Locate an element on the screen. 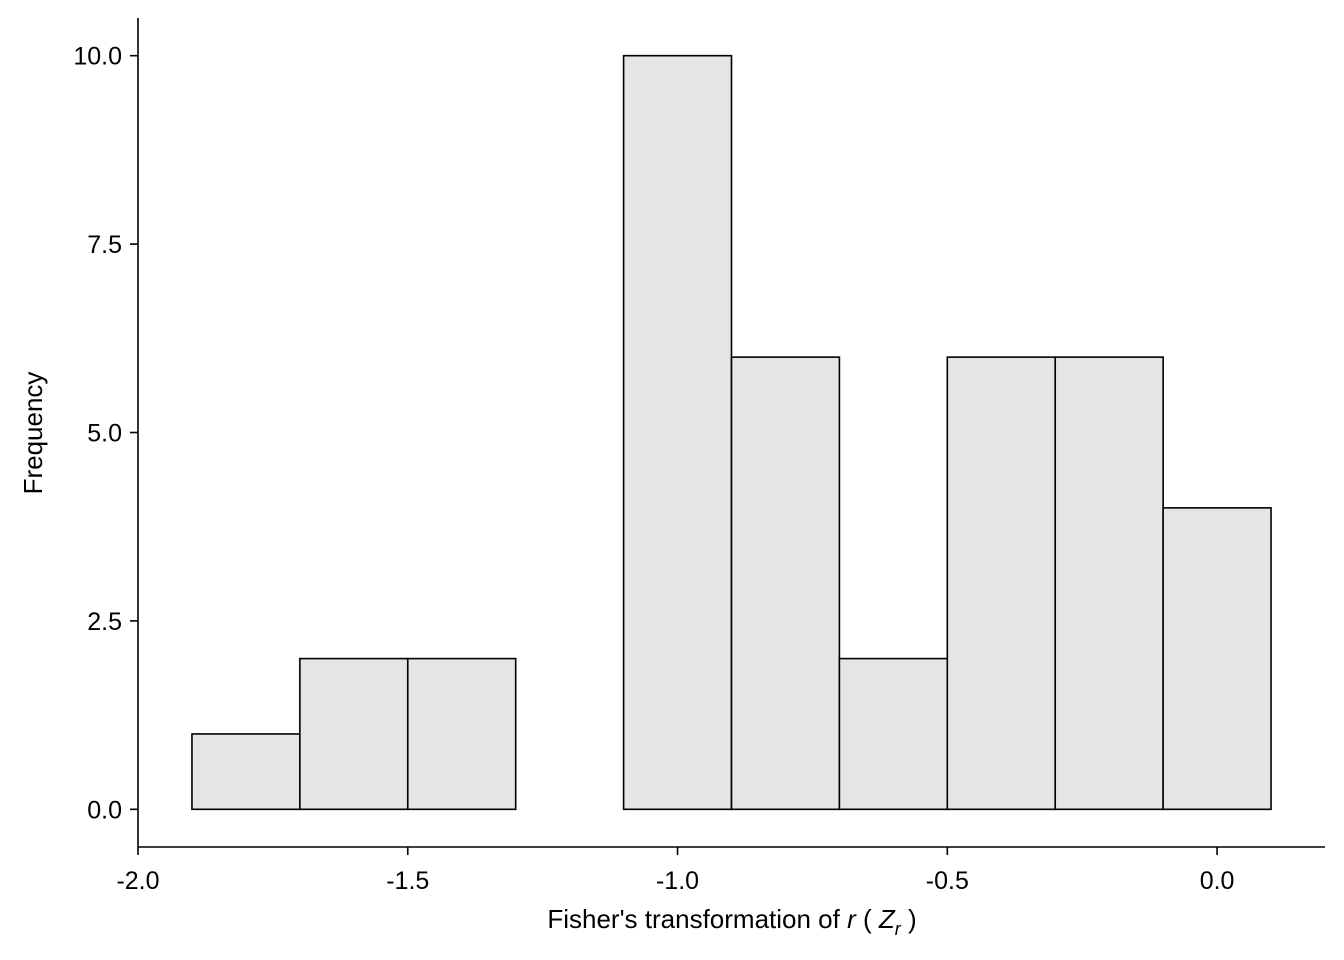  x-axis-title-close-paren: ) is located at coordinates (909, 919).